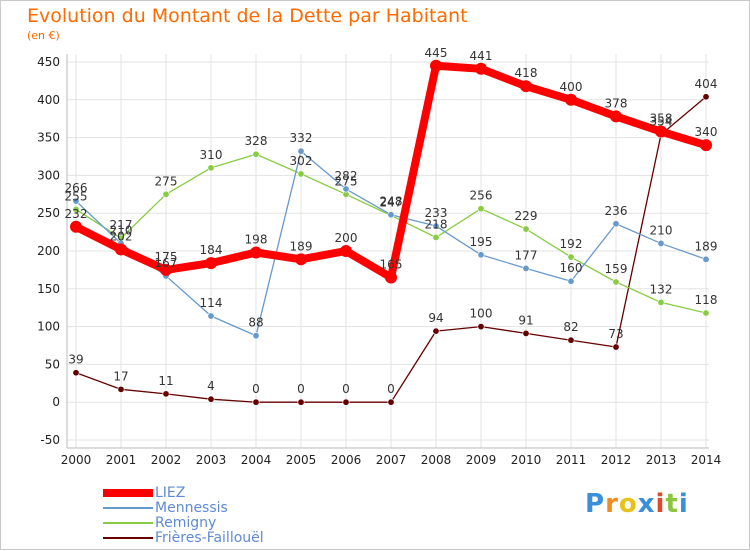 The width and height of the screenshot is (750, 551). I want to click on legend-label-liez: LIEZ, so click(170, 493).